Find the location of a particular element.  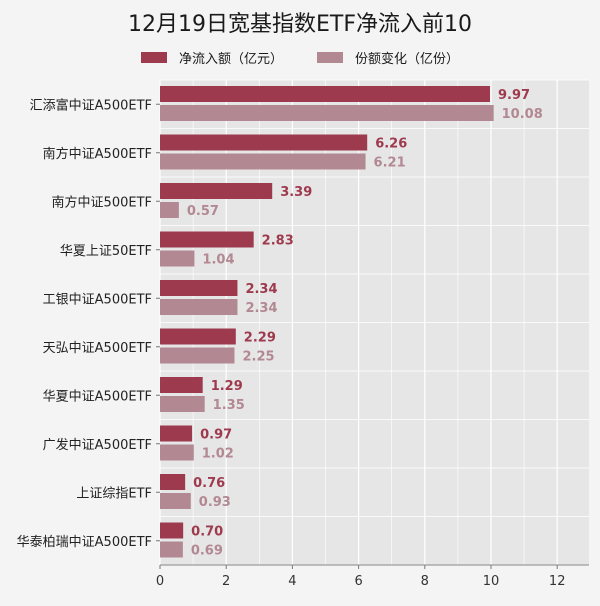

category-label: 华泰柏瑞中证A500ETF is located at coordinates (84, 542).